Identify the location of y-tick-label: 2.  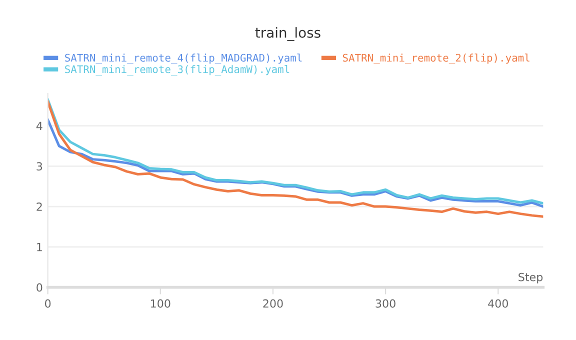
(39, 206).